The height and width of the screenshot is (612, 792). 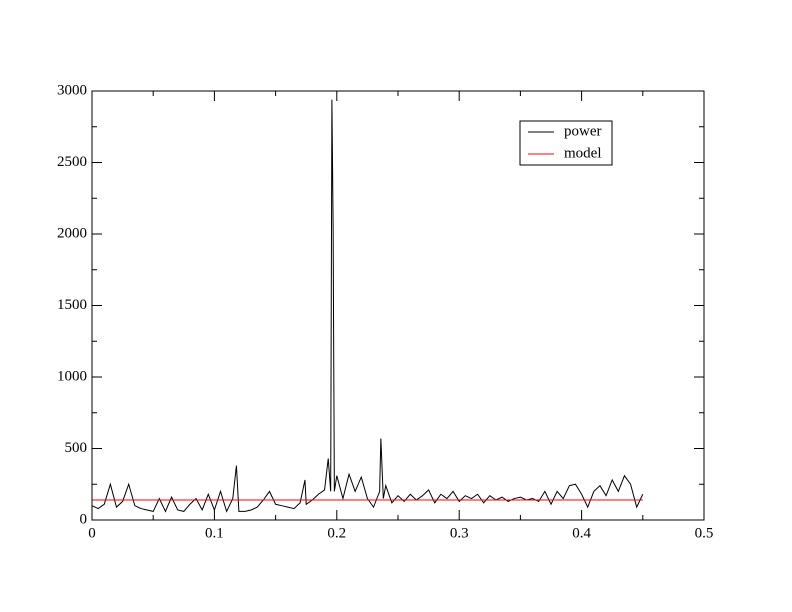 What do you see at coordinates (92, 533) in the screenshot?
I see `x-tick-label: 0` at bounding box center [92, 533].